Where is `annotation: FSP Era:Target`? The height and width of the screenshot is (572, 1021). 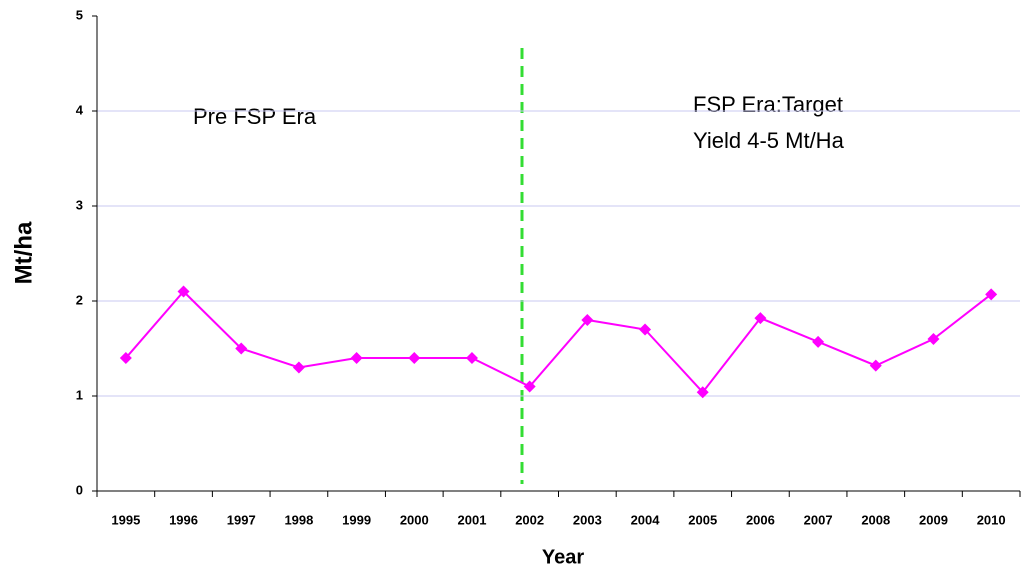
annotation: FSP Era:Target is located at coordinates (768, 104).